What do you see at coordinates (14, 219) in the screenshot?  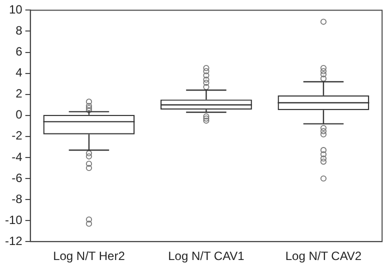 I see `y-tick-label: -10` at bounding box center [14, 219].